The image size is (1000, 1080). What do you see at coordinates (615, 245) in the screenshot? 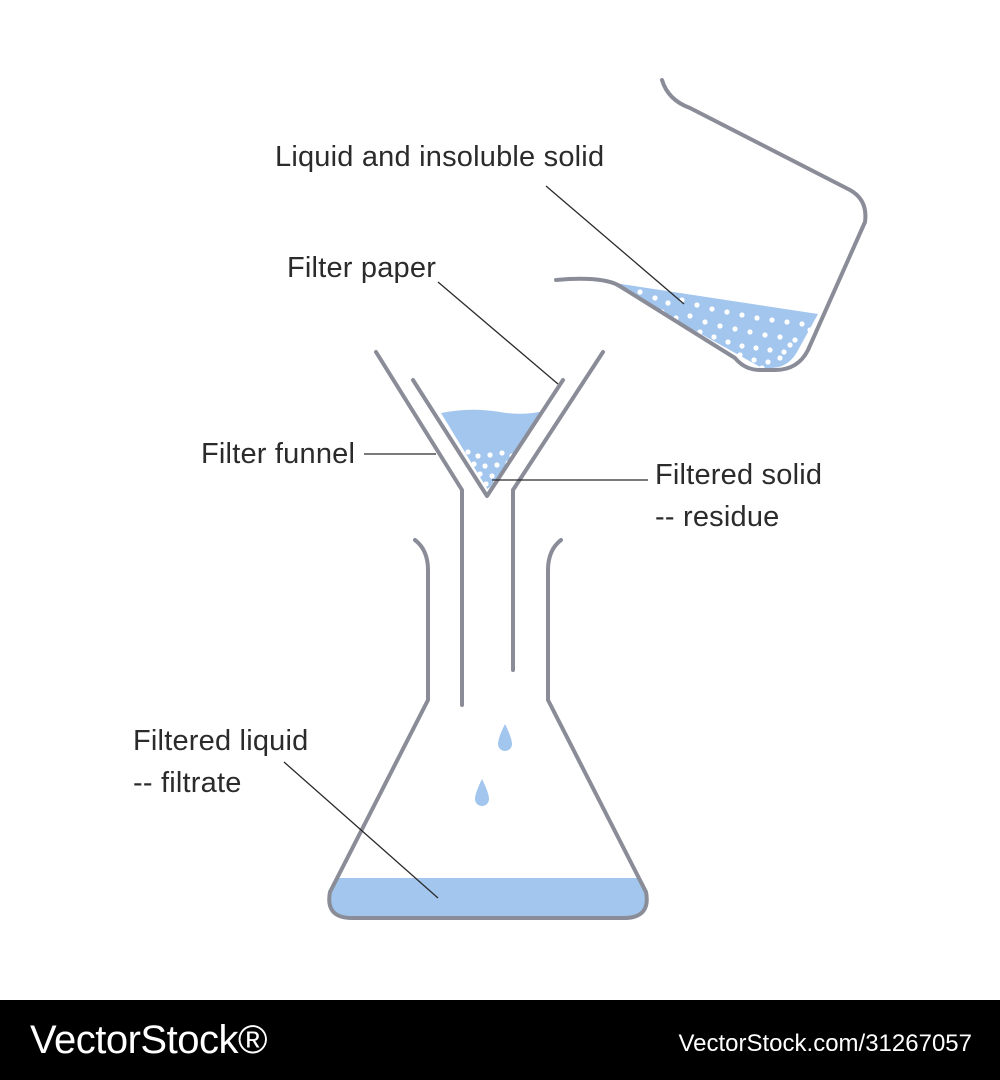
I see `leader-liquid-and-solid` at bounding box center [615, 245].